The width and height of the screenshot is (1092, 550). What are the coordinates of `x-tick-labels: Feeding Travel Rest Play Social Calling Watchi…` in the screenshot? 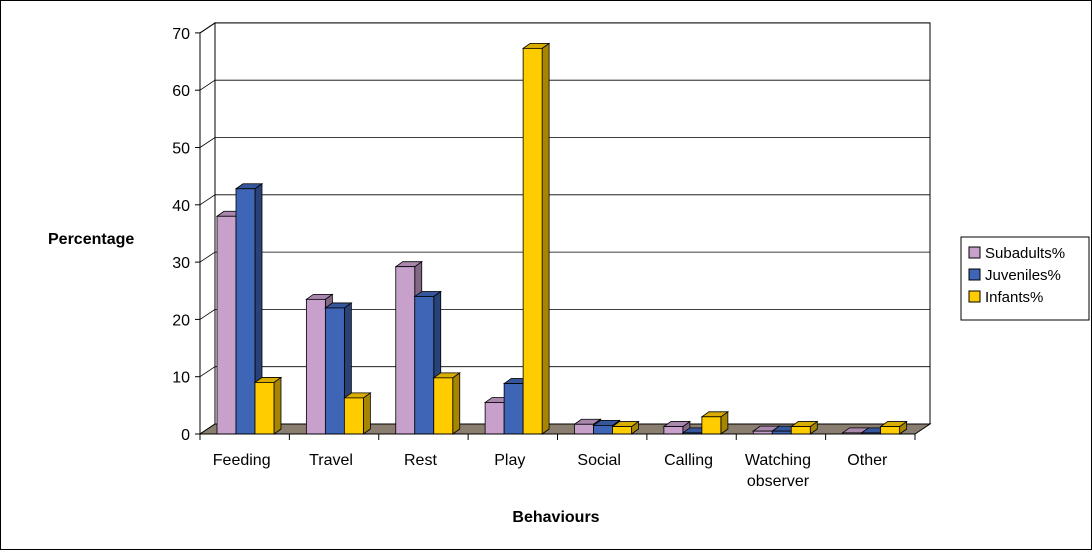 It's located at (550, 471).